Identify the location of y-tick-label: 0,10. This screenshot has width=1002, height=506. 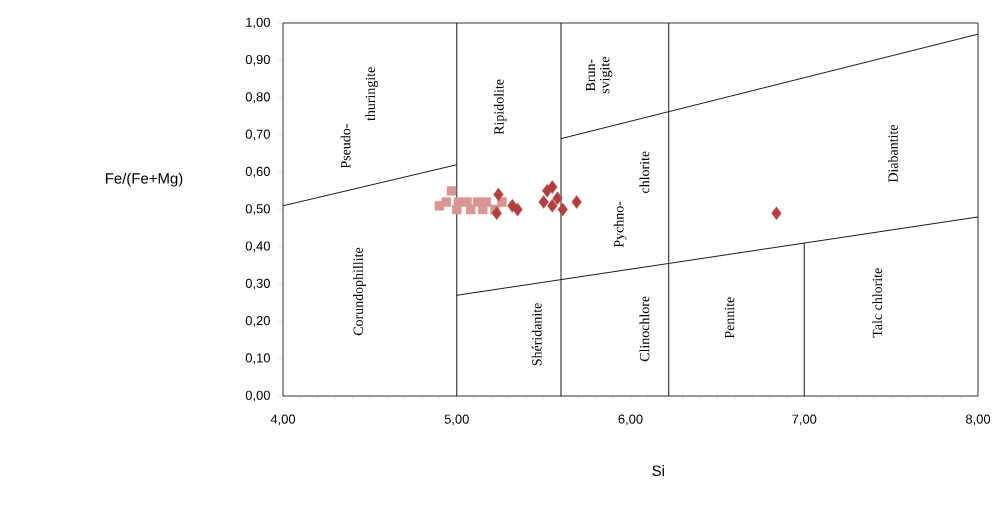
(257, 359).